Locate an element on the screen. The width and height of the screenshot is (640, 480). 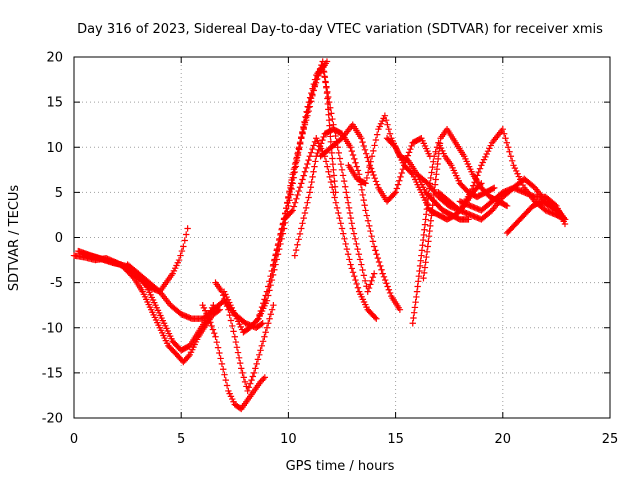
y-axis-label: SDTVAR / TECUs is located at coordinates (14, 238).